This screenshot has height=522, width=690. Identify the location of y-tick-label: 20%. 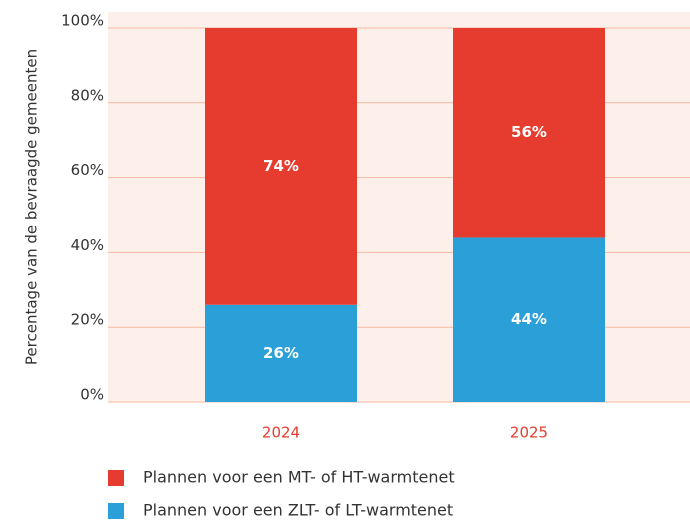
(87, 320).